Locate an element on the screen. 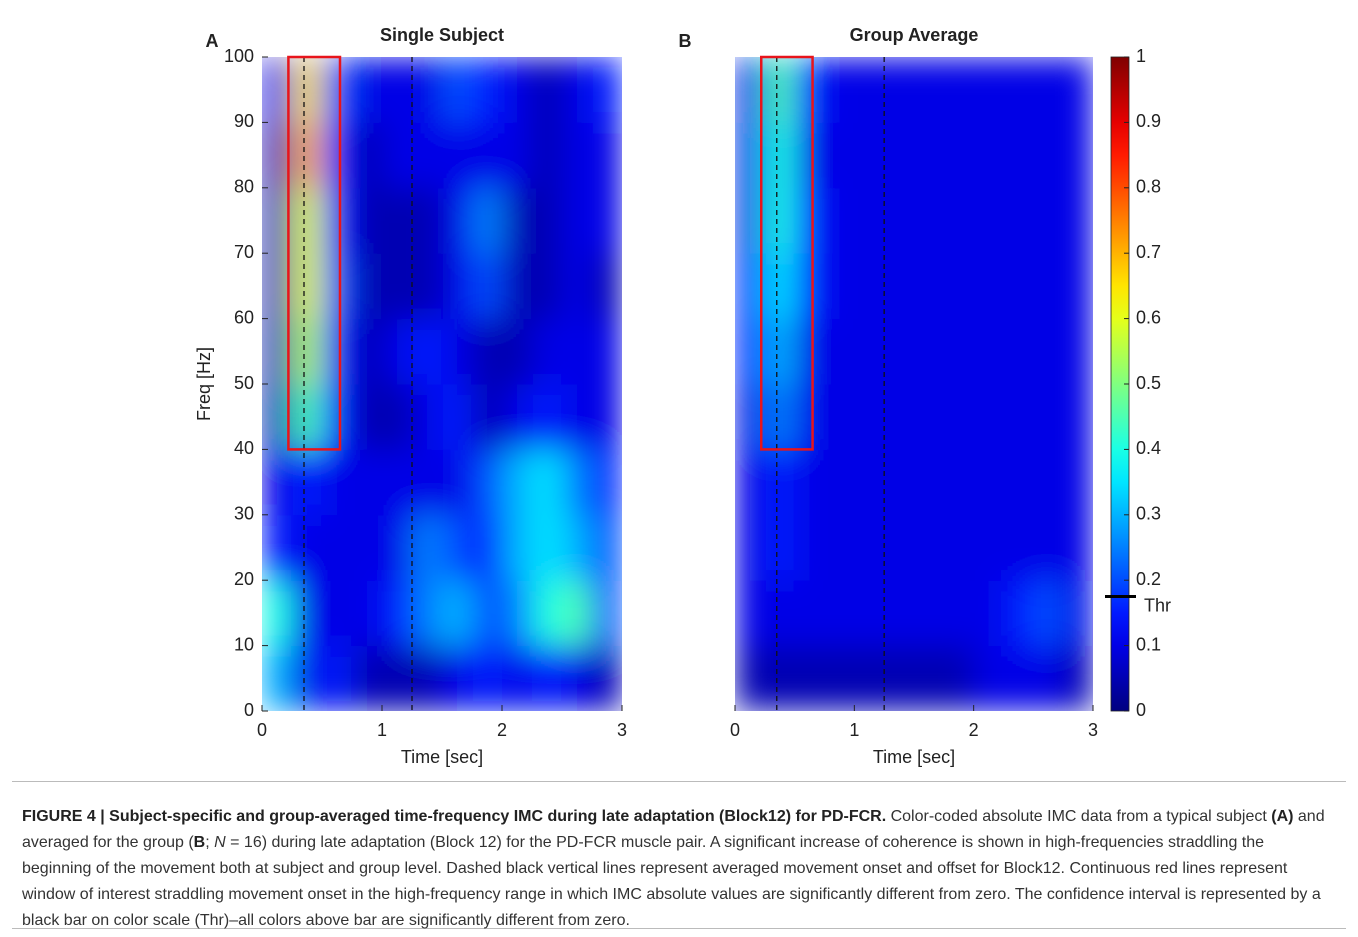 The height and width of the screenshot is (937, 1358). chart-title: Single Subject is located at coordinates (442, 35).